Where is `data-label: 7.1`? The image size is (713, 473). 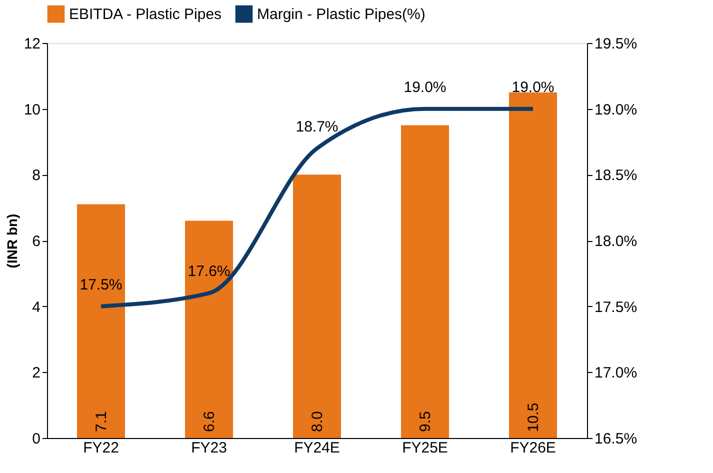 data-label: 7.1 is located at coordinates (101, 421).